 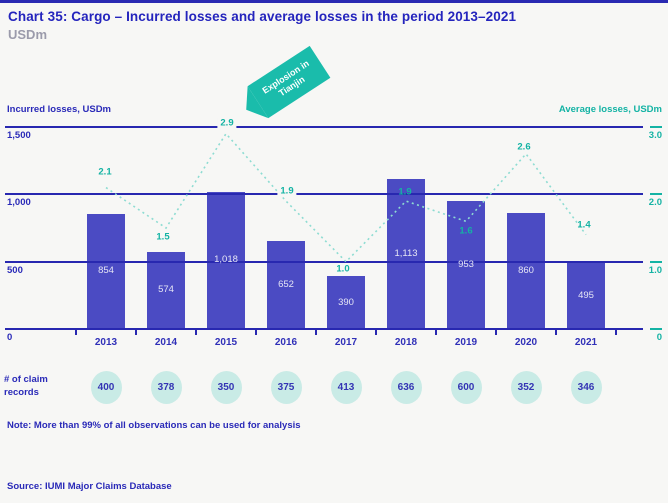 What do you see at coordinates (105, 172) in the screenshot?
I see `avg-point-label-2013: 2.1` at bounding box center [105, 172].